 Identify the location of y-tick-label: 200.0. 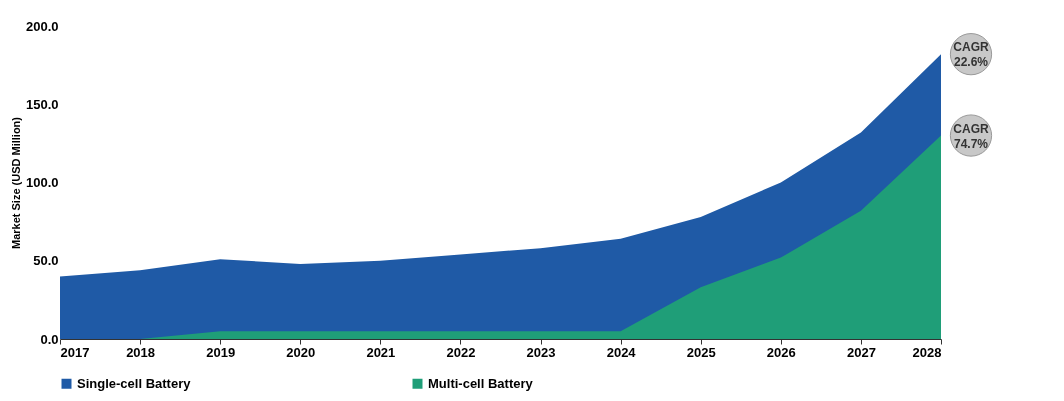
(42, 26).